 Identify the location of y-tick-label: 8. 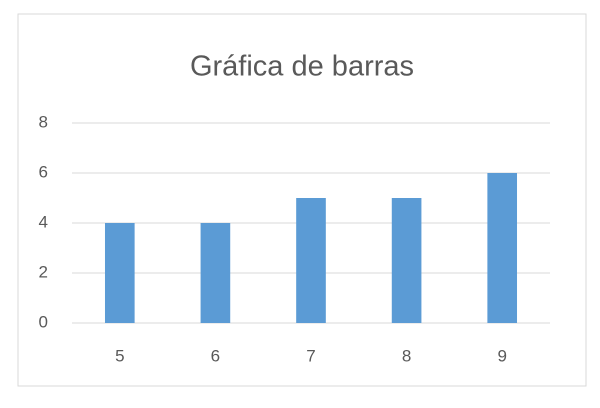
(43, 121).